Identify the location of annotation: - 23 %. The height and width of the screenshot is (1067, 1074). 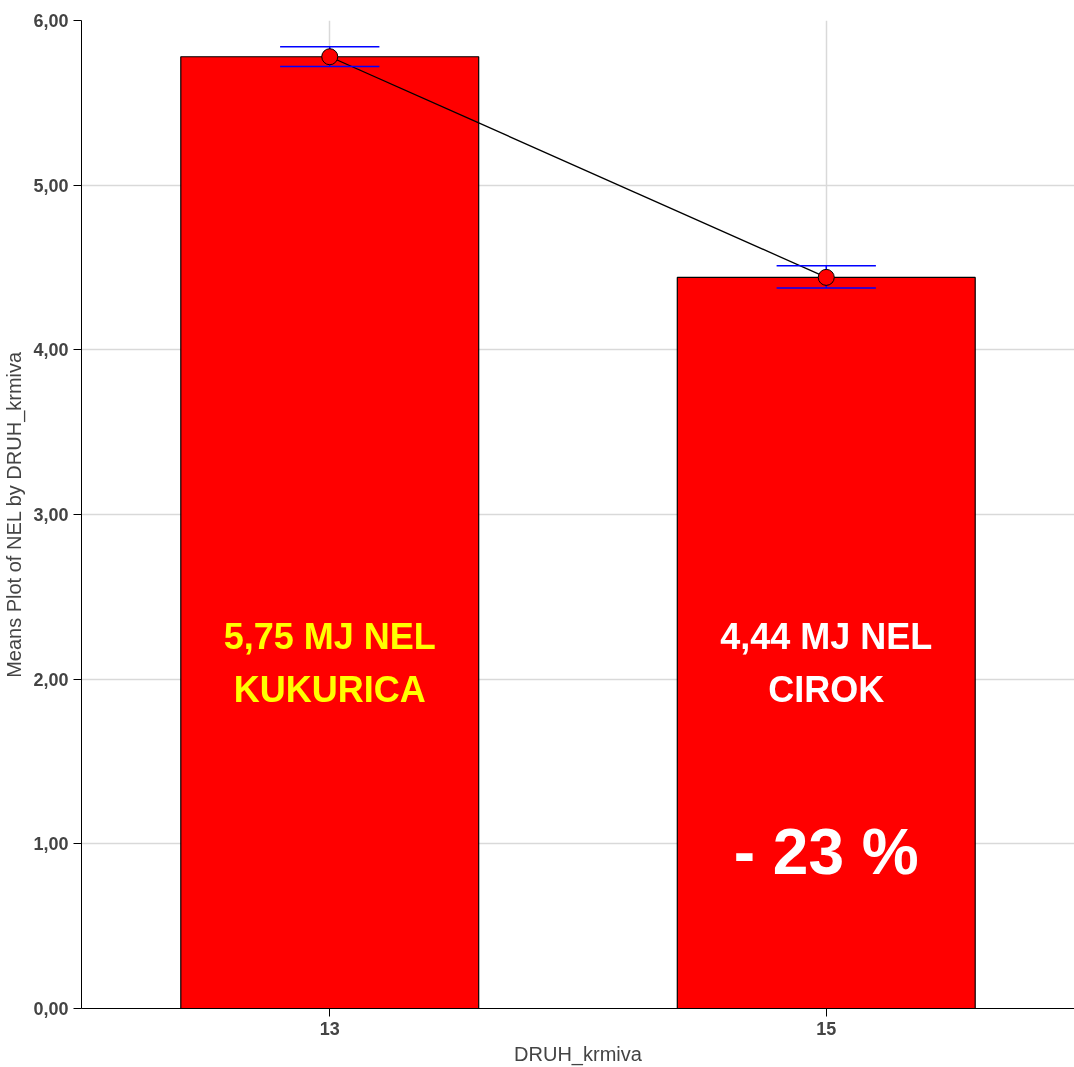
(826, 852).